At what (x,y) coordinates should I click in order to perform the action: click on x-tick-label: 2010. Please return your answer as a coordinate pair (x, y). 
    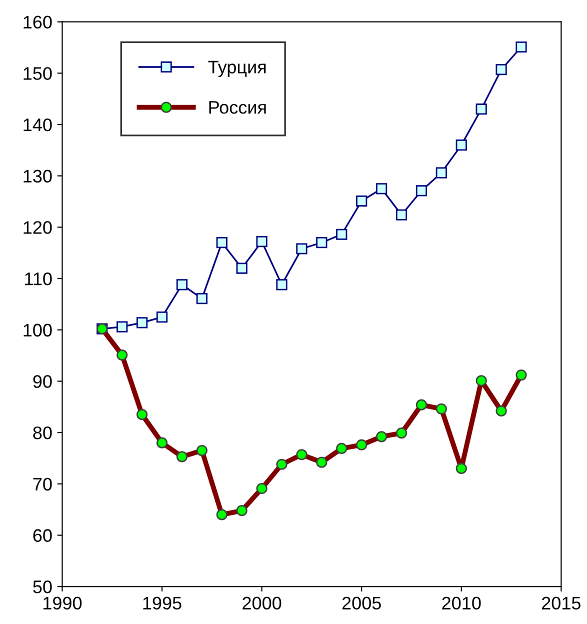
    Looking at the image, I should click on (461, 603).